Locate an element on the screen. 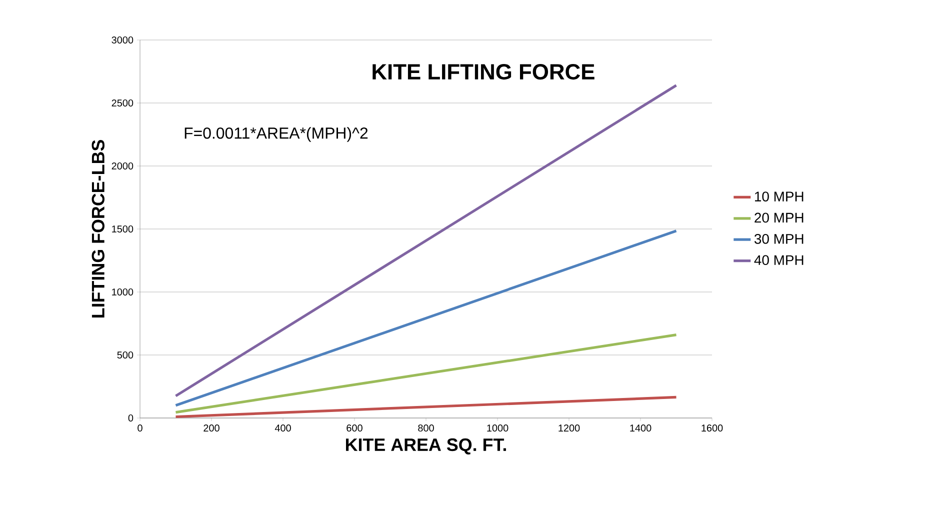 The height and width of the screenshot is (527, 932). y-tick-label: 2500 is located at coordinates (123, 103).